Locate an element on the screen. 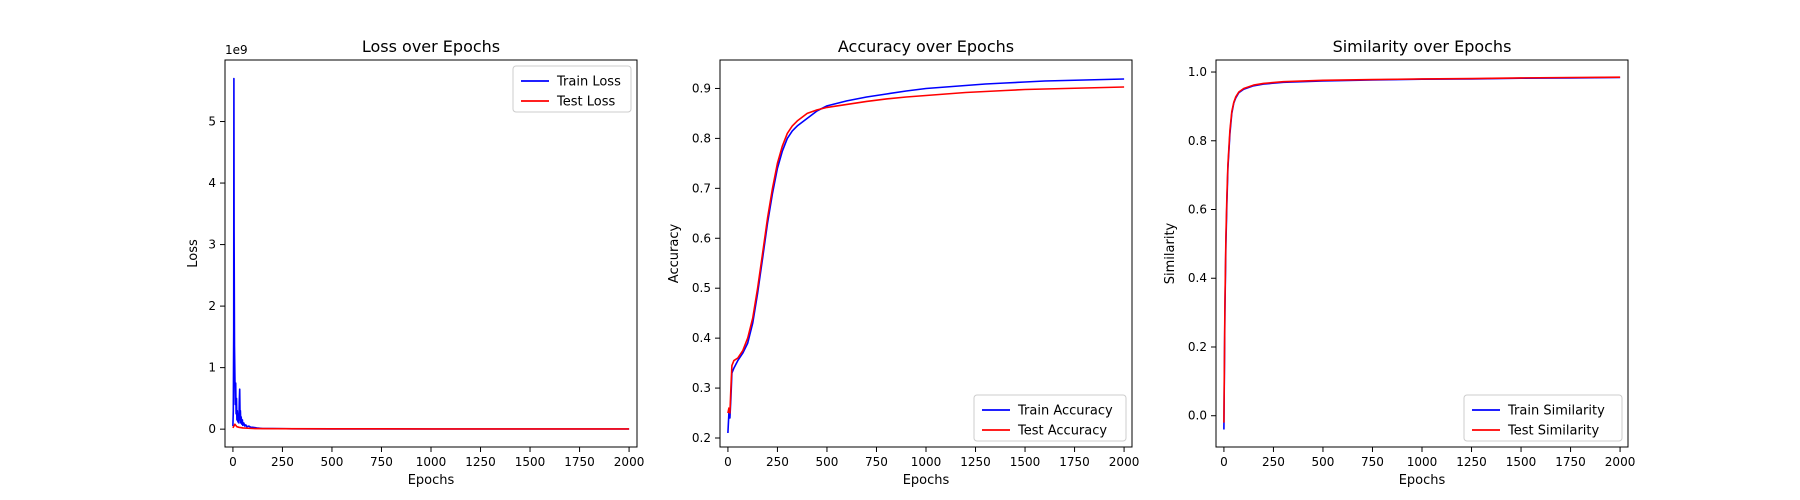  legend-entry: Test Similarity is located at coordinates (1553, 431).